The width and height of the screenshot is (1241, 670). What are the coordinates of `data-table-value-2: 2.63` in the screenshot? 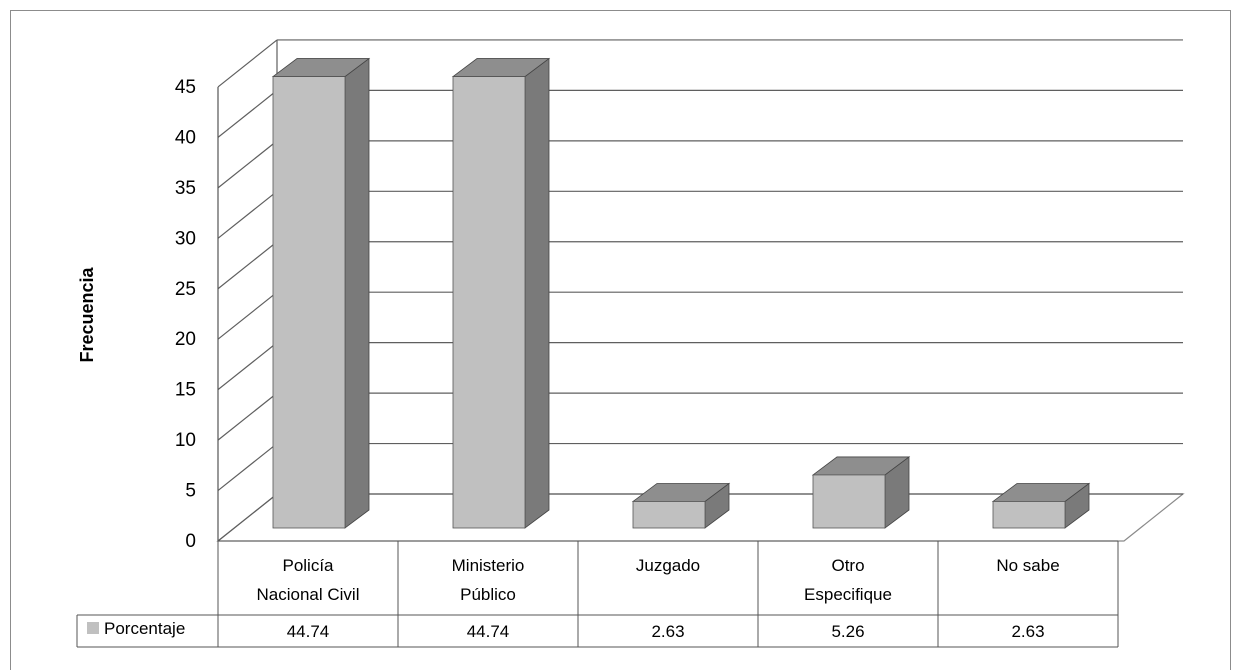 It's located at (667, 631).